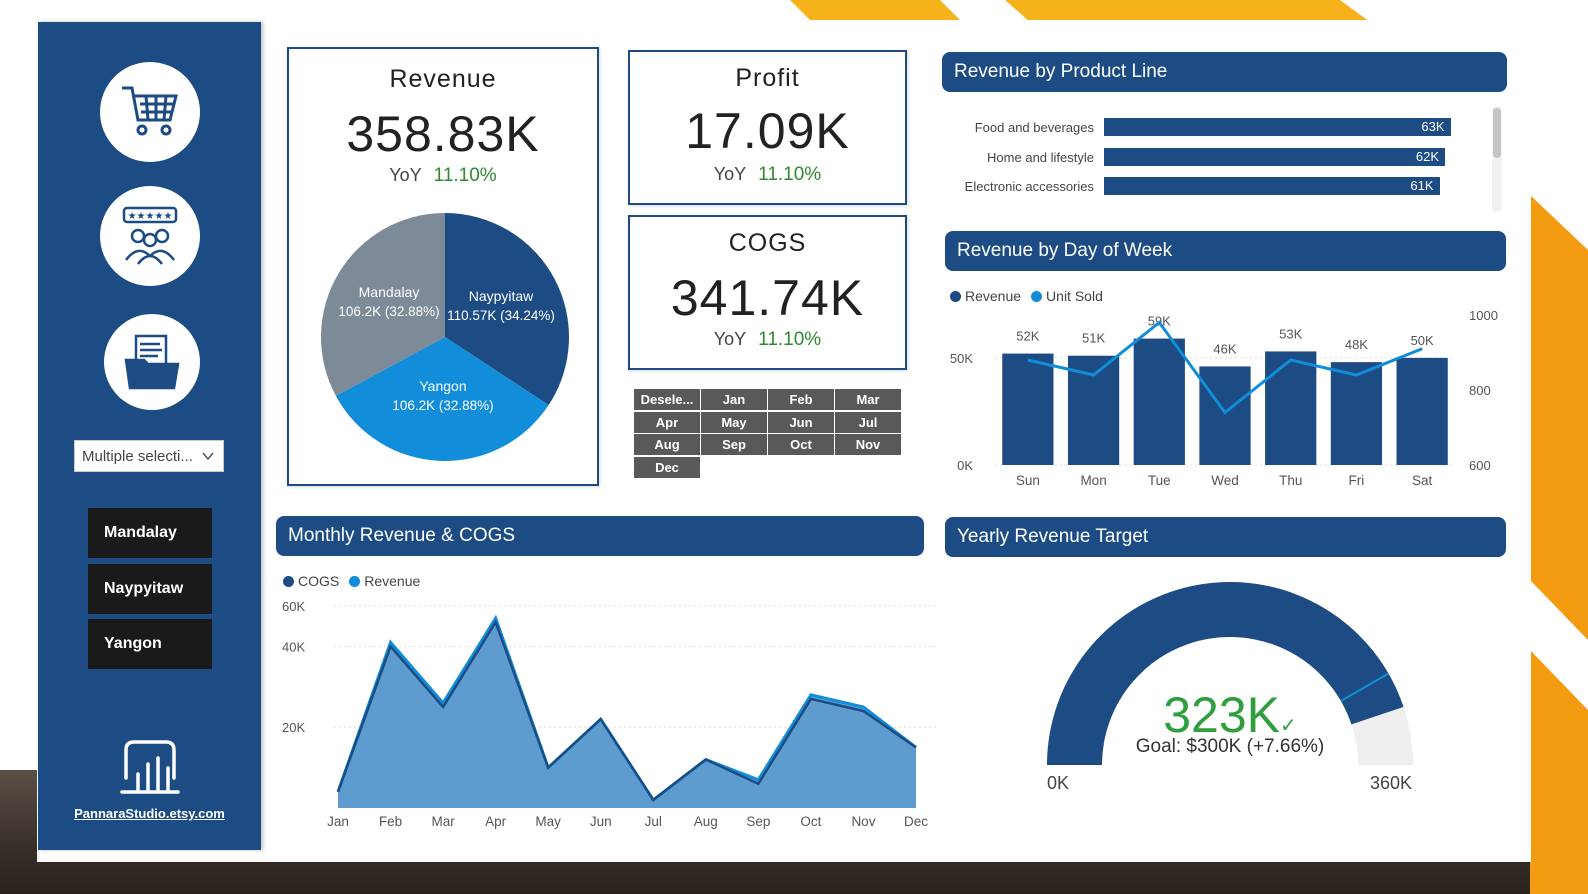  What do you see at coordinates (961, 358) in the screenshot?
I see `y-tick-label: 50K` at bounding box center [961, 358].